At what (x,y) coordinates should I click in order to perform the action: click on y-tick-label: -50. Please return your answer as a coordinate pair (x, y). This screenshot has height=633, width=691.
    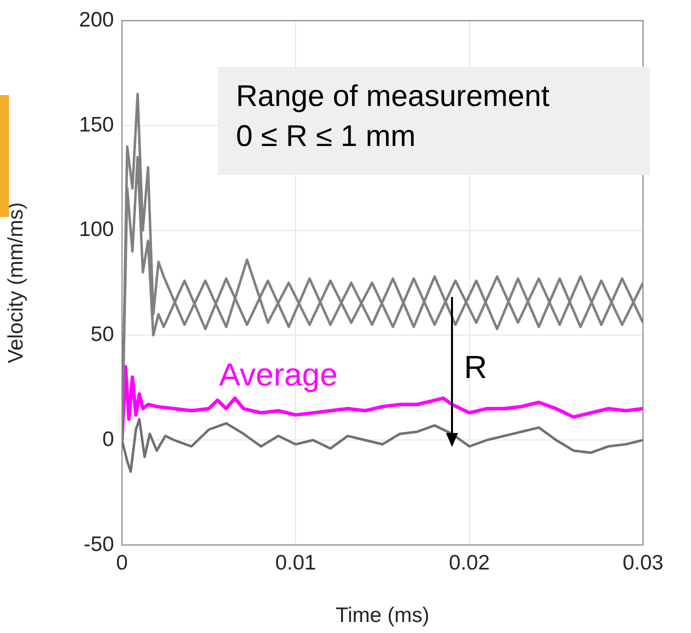
    Looking at the image, I should click on (99, 544).